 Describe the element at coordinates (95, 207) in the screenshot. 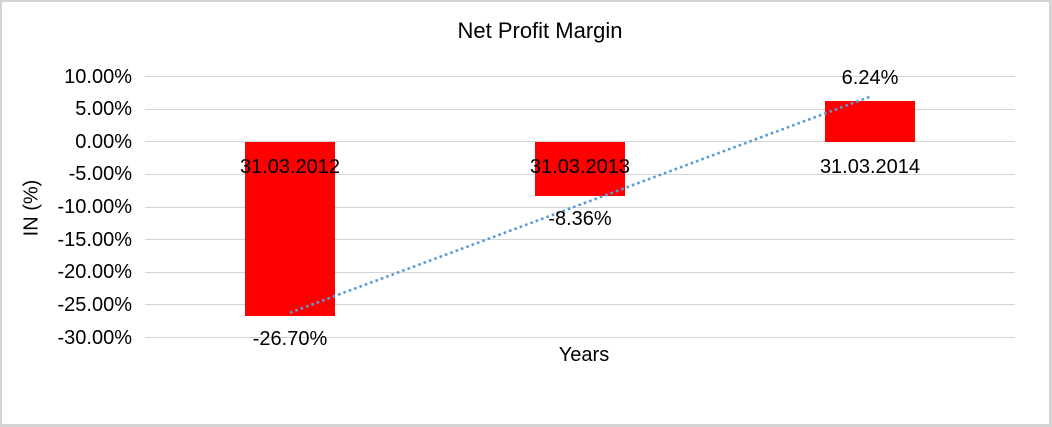

I see `y-tick-label: -10.00%` at that location.